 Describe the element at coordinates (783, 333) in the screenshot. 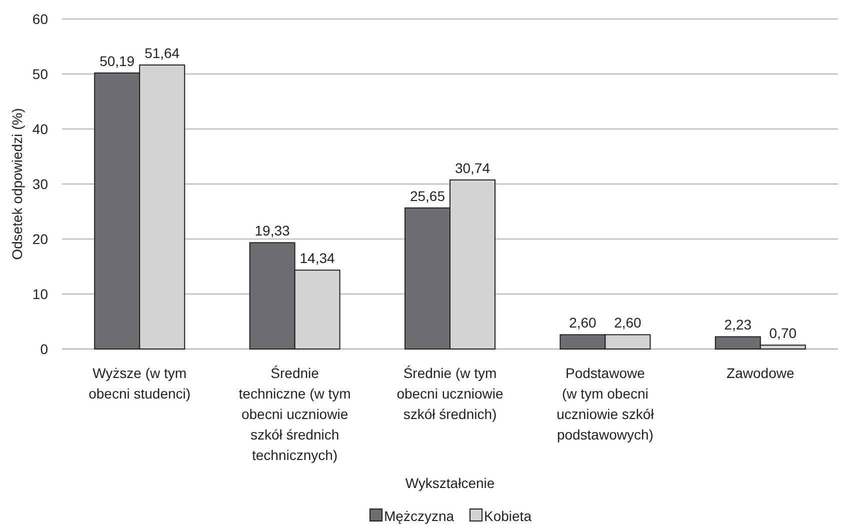

I see `data-label: 0,70` at that location.